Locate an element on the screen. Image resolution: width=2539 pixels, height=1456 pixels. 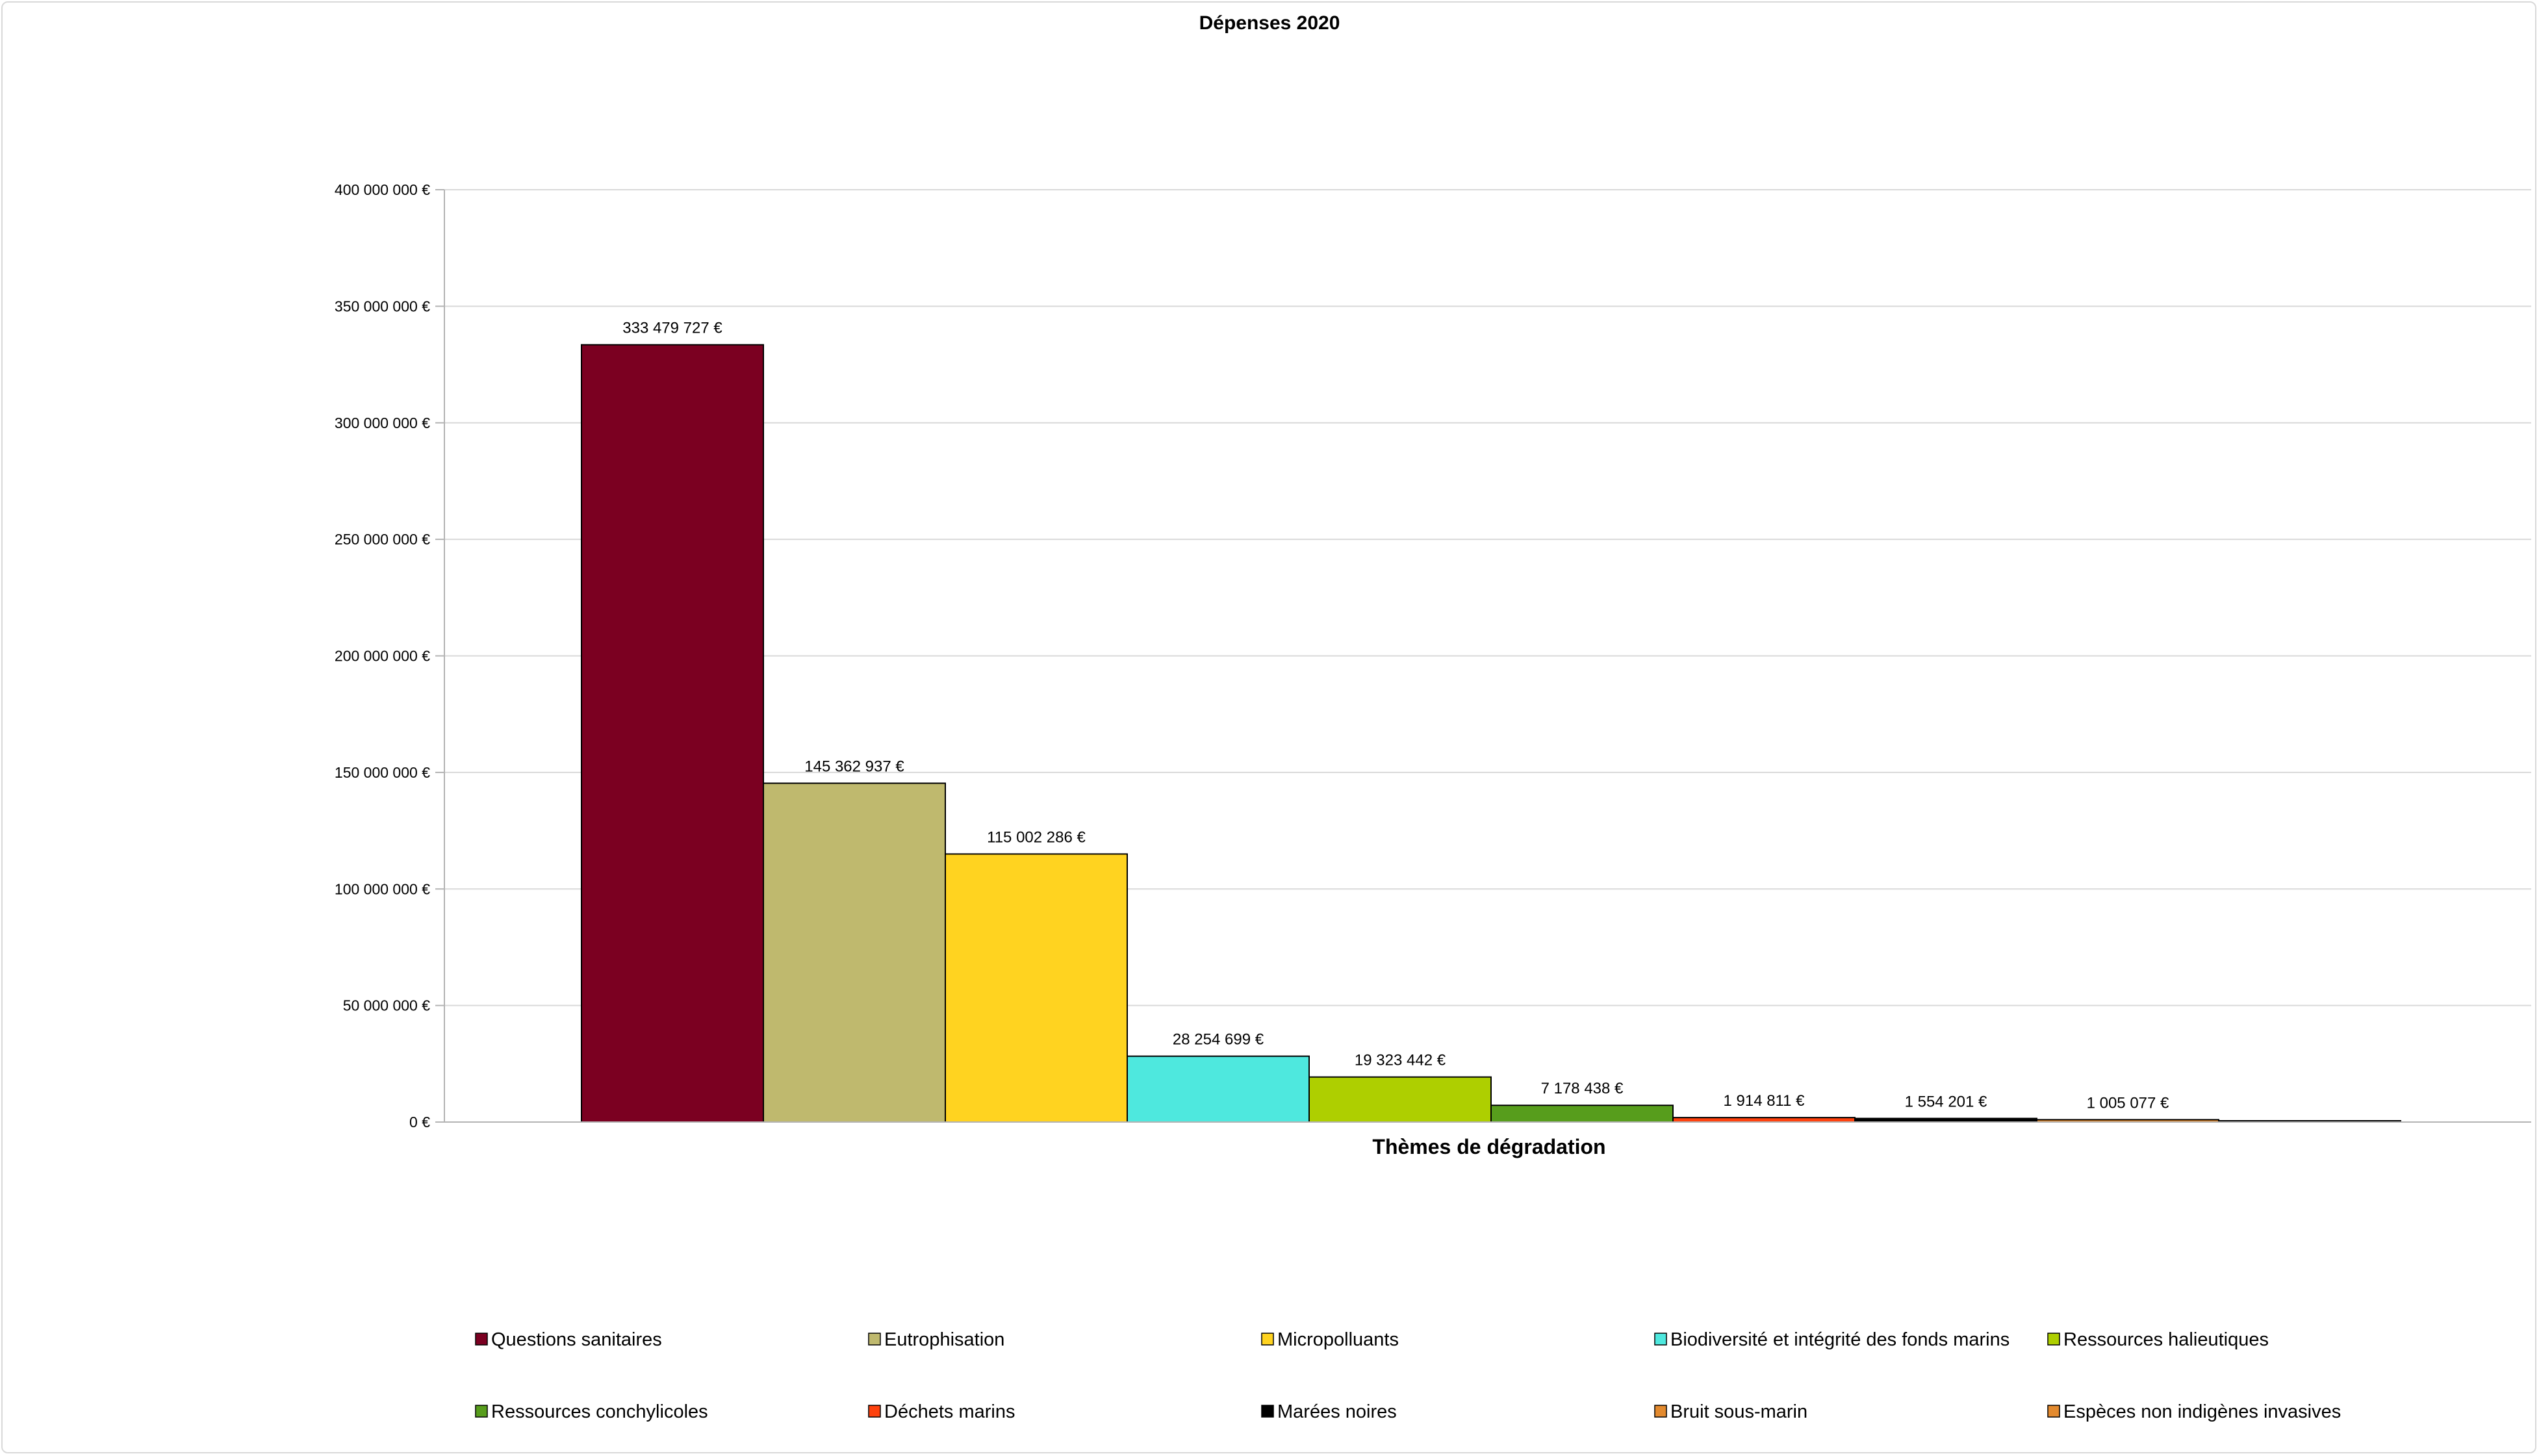
y-tick-label: 400 000 000 € is located at coordinates (383, 189).